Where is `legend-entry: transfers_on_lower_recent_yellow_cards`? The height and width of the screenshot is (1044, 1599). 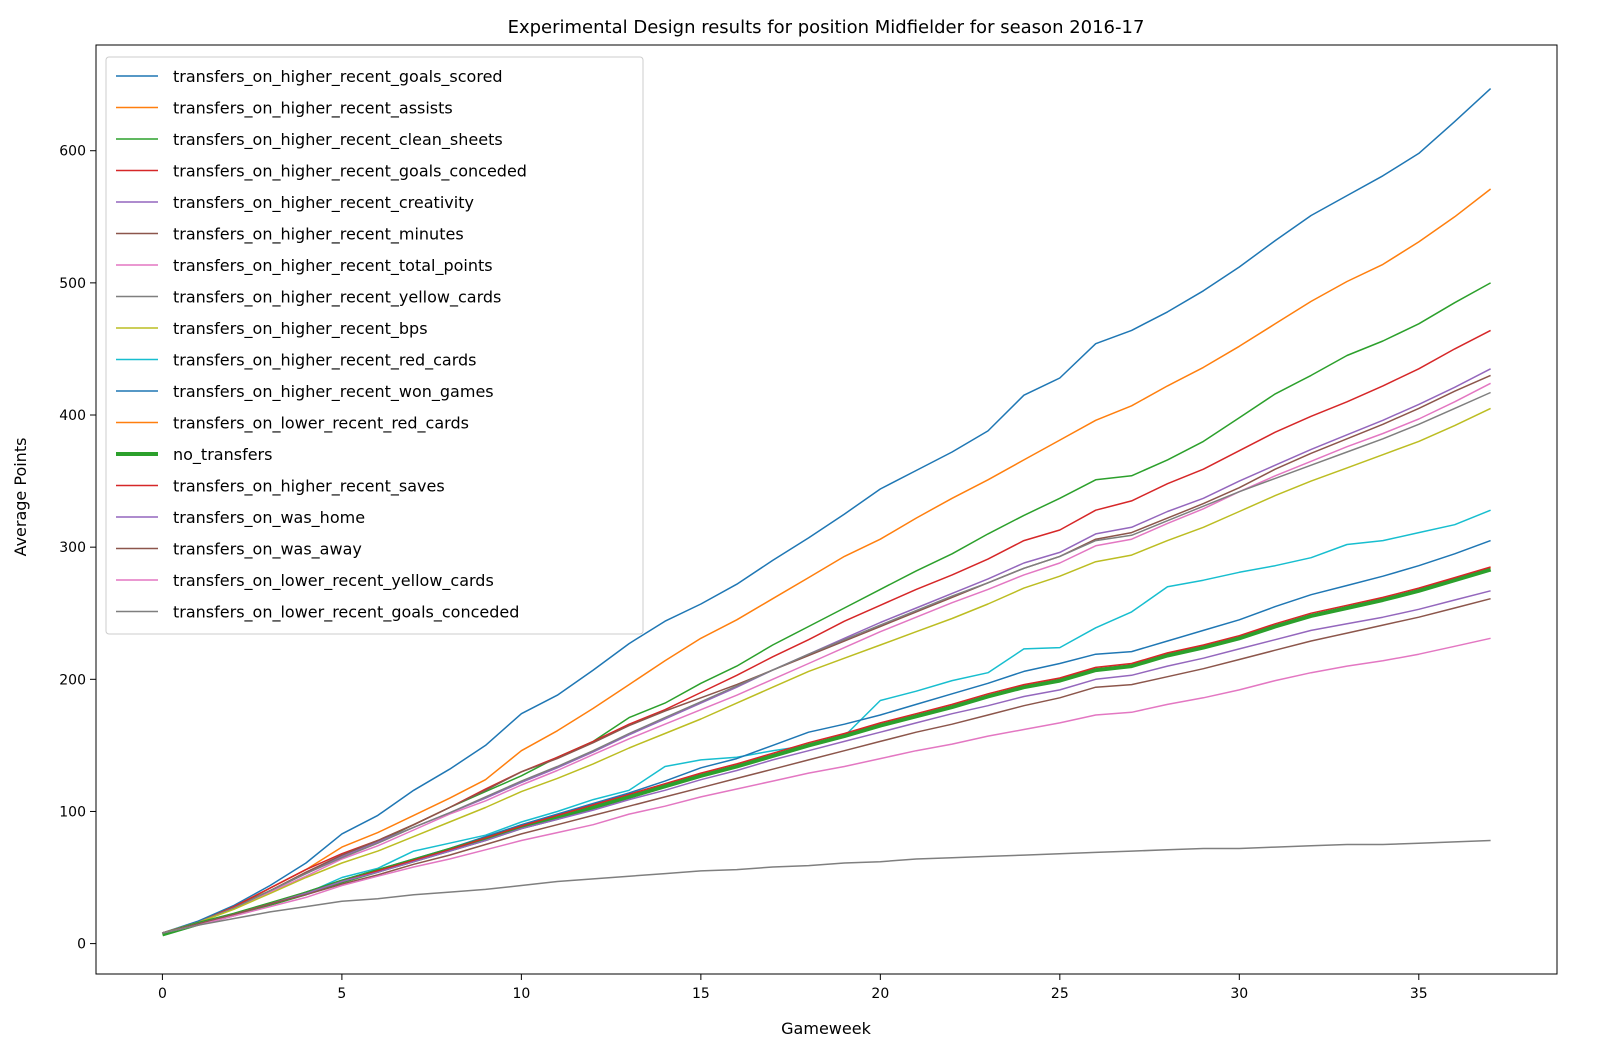
legend-entry: transfers_on_lower_recent_yellow_cards is located at coordinates (333, 581).